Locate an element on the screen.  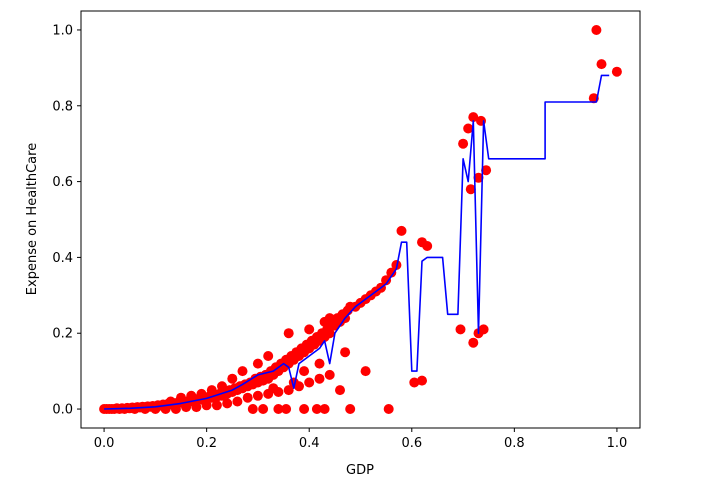
x-tick-label: 0.6 is located at coordinates (411, 443).